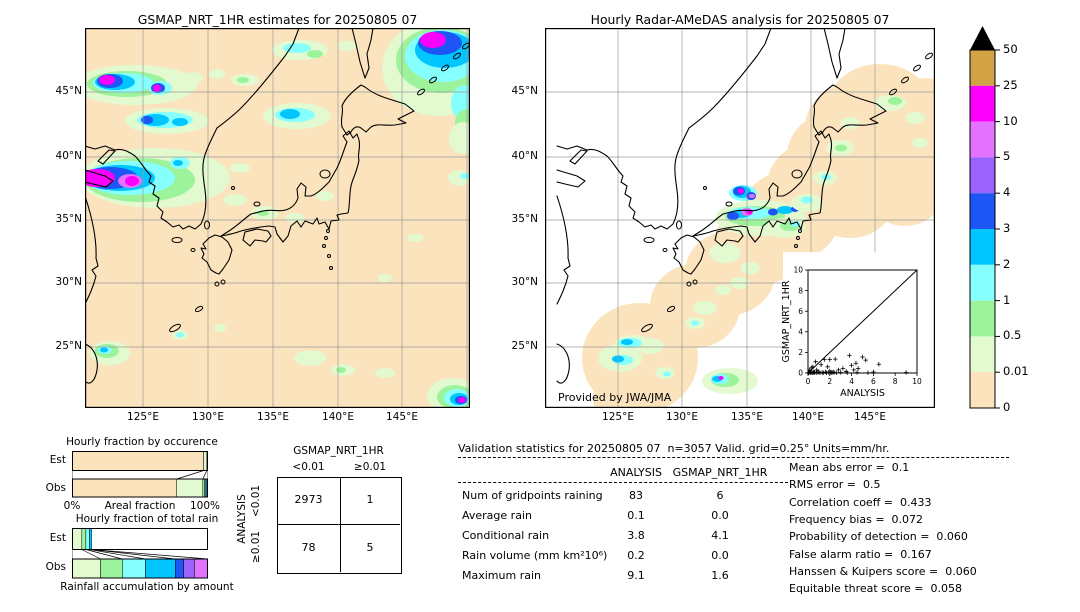 This screenshot has width=1080, height=612. I want to click on contingency-table-box, so click(339, 525).